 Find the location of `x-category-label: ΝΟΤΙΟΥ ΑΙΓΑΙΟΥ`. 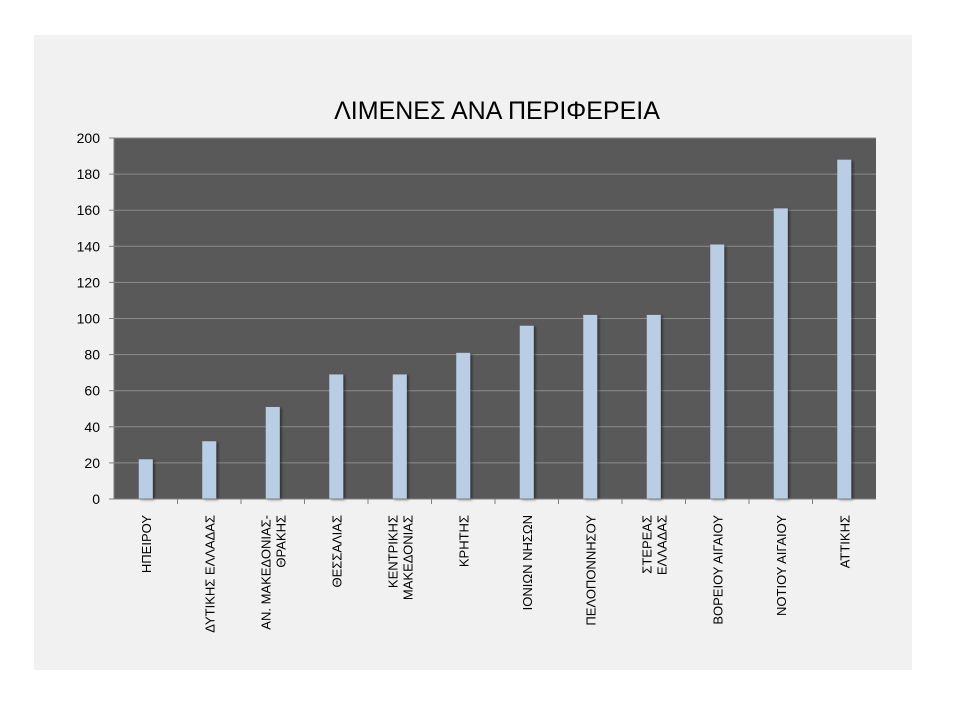

x-category-label: ΝΟΤΙΟΥ ΑΙΓΑΙΟΥ is located at coordinates (781, 565).